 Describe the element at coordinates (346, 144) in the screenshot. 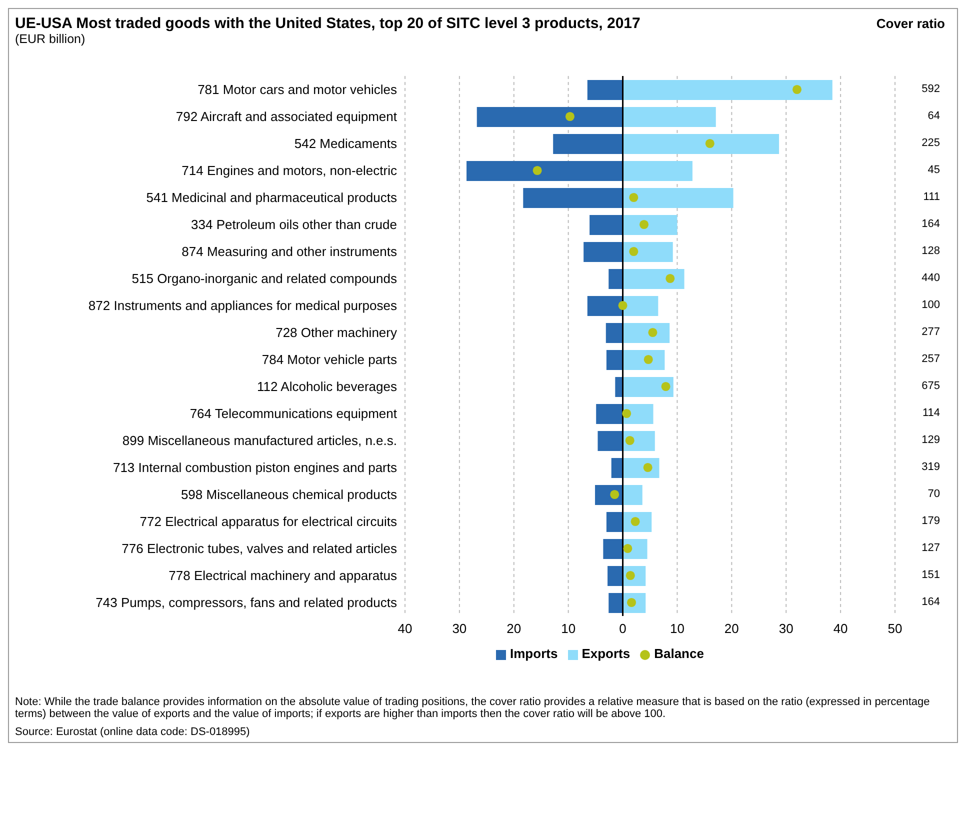

I see `y-tick-label: 542 Medicaments` at that location.